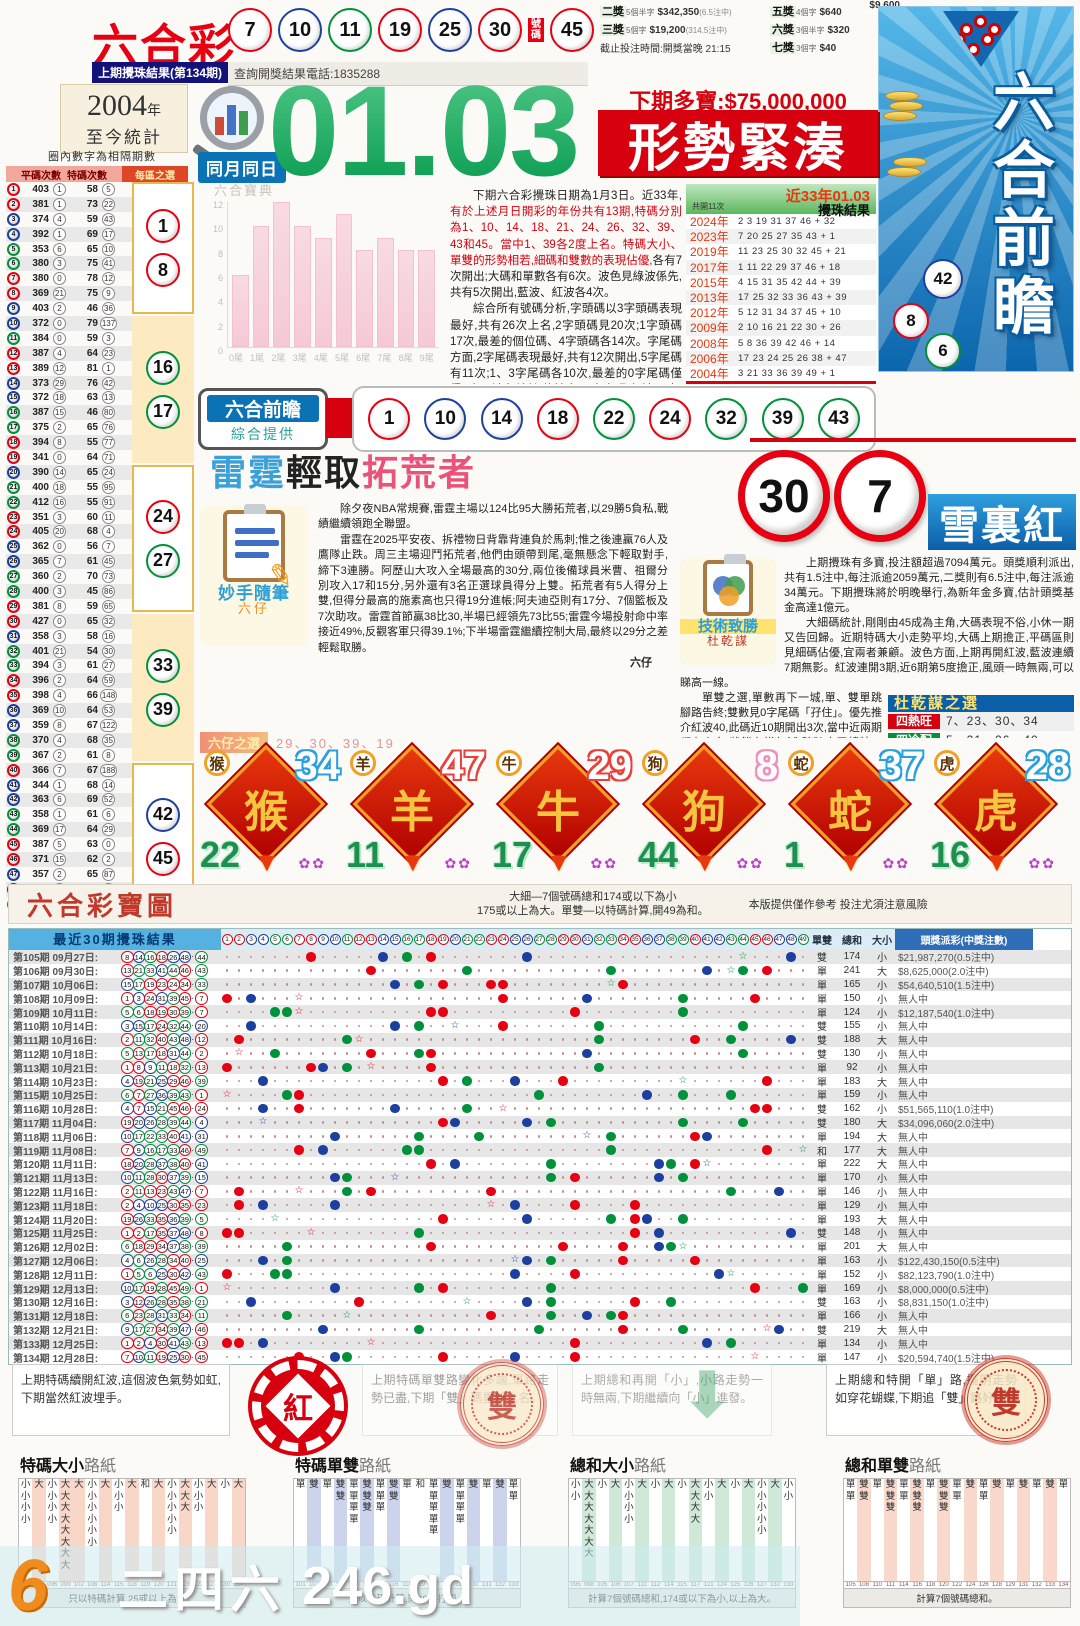  Describe the element at coordinates (92, 443) in the screenshot. I see `tema-count: 55` at that location.